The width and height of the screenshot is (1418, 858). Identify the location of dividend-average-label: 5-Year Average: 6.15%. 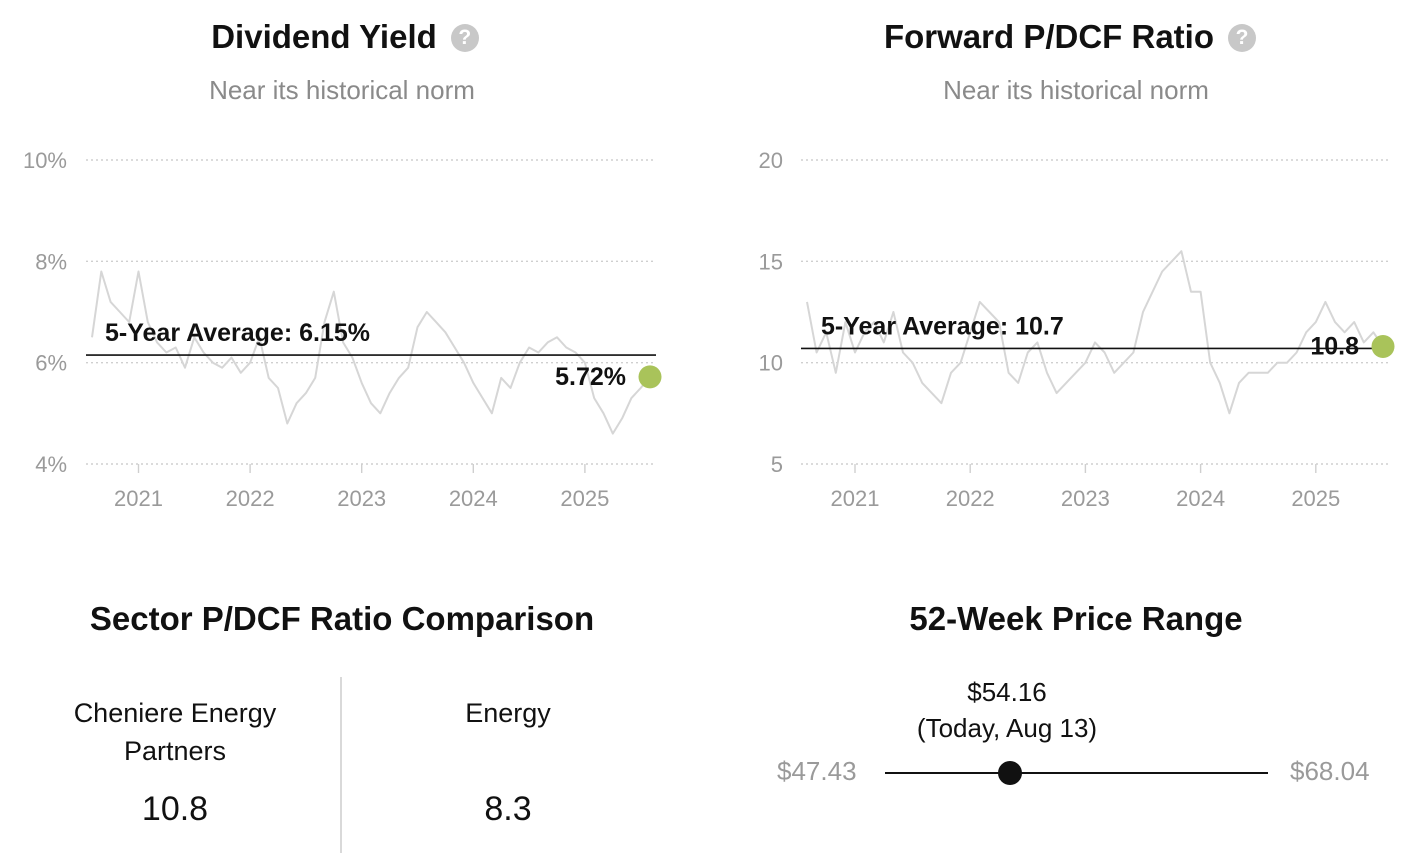
(237, 333).